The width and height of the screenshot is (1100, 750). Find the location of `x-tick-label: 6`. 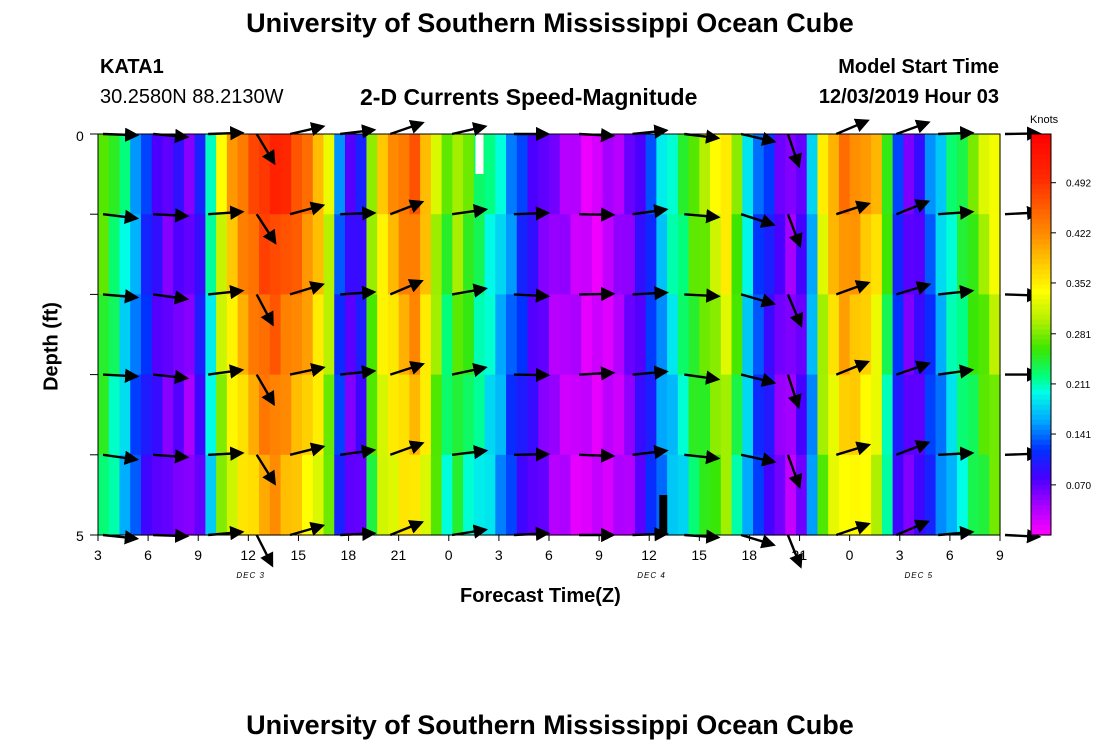

x-tick-label: 6 is located at coordinates (949, 555).